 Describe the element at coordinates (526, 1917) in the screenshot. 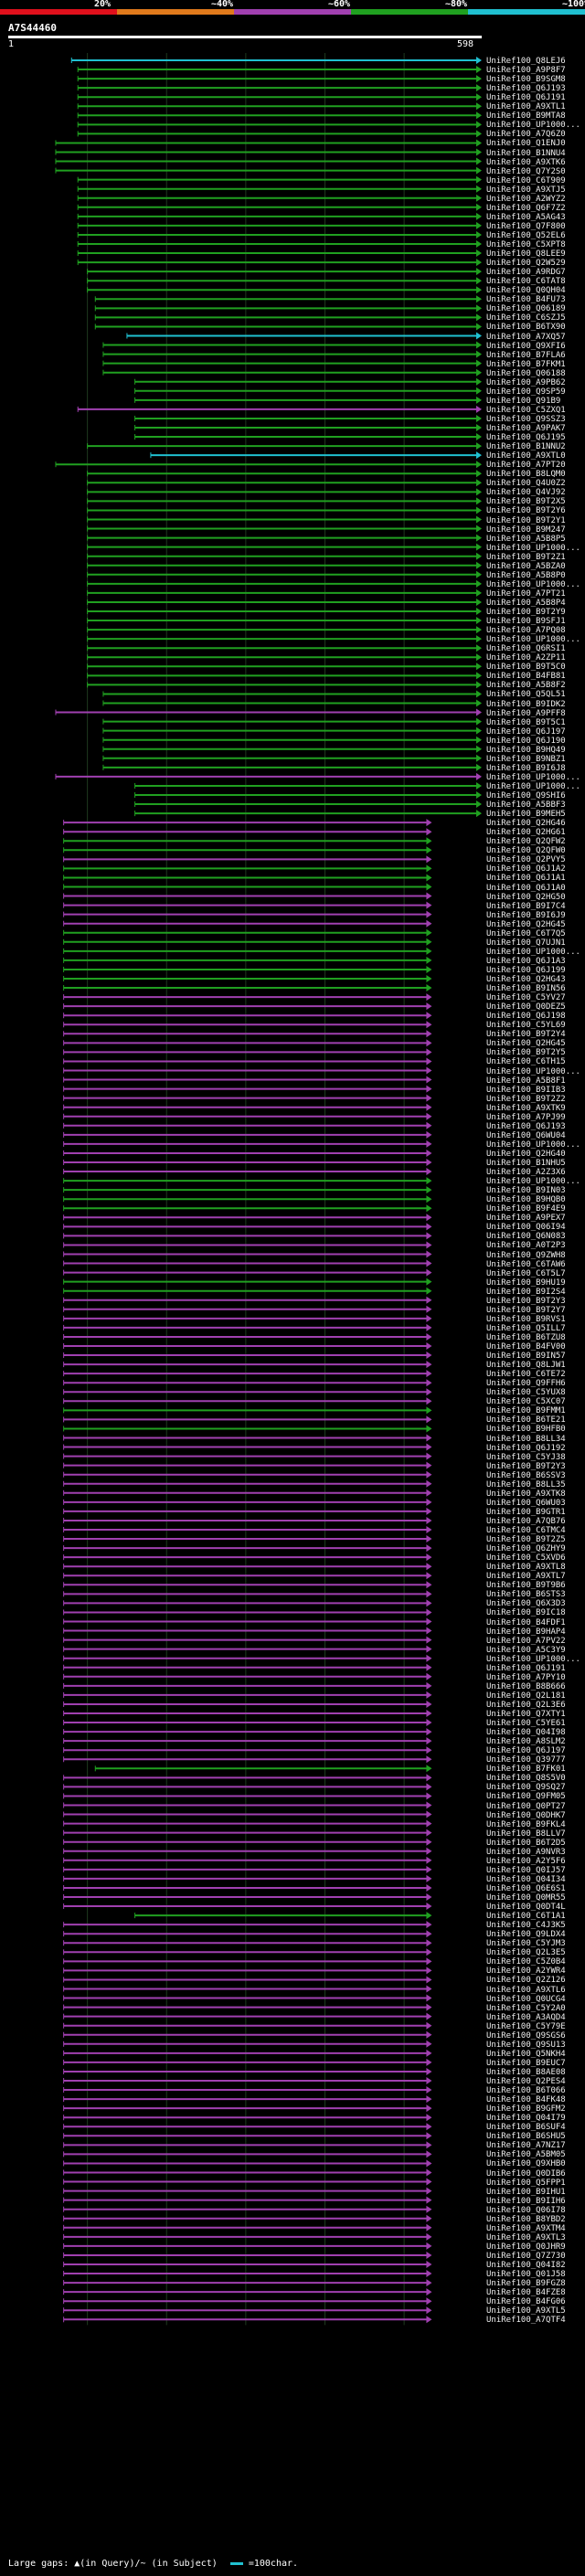

I see `hit-label-link: UniRef100_C6T1A1` at that location.